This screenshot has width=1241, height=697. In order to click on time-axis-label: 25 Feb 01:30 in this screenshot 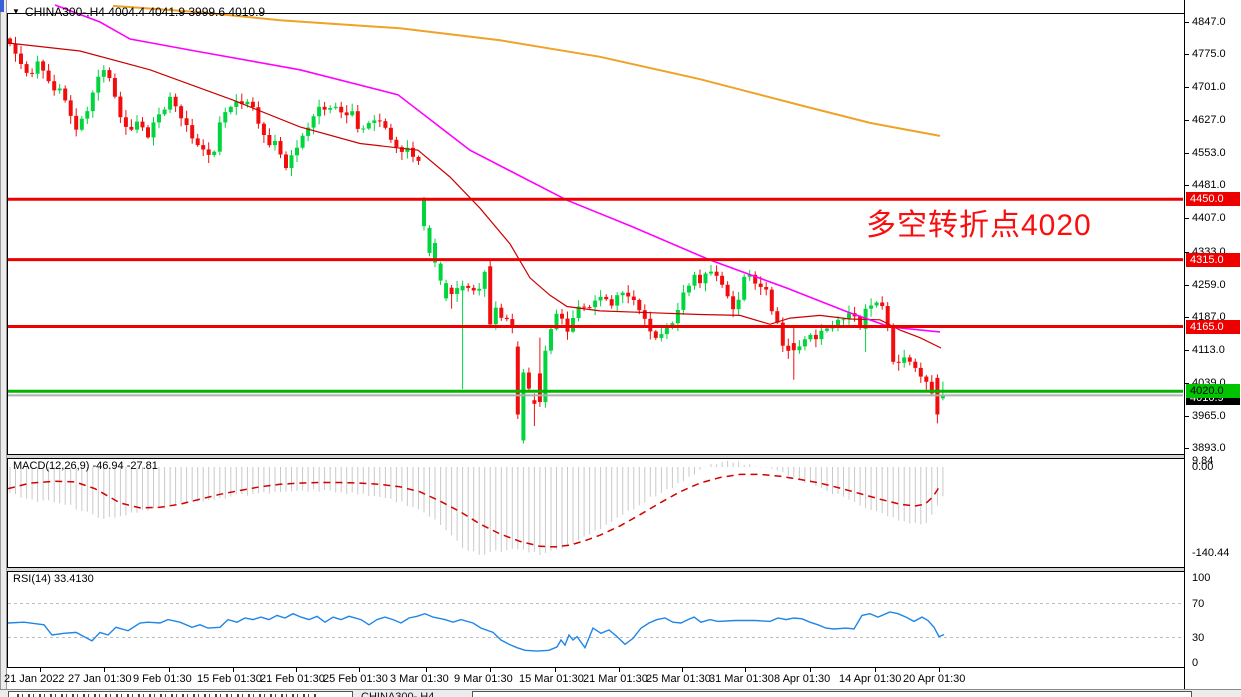, I will do `click(355, 679)`.